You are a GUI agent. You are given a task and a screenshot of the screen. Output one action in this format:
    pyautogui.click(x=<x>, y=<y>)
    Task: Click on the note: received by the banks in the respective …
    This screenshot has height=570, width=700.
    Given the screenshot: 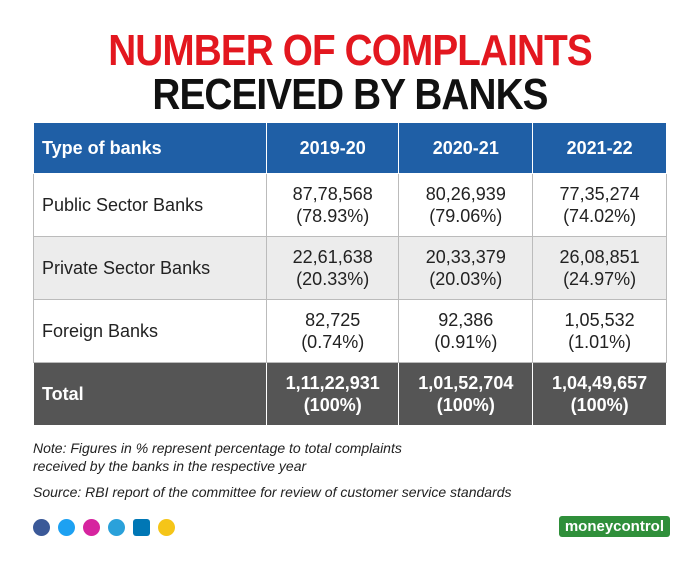 What is the action you would take?
    pyautogui.click(x=170, y=466)
    